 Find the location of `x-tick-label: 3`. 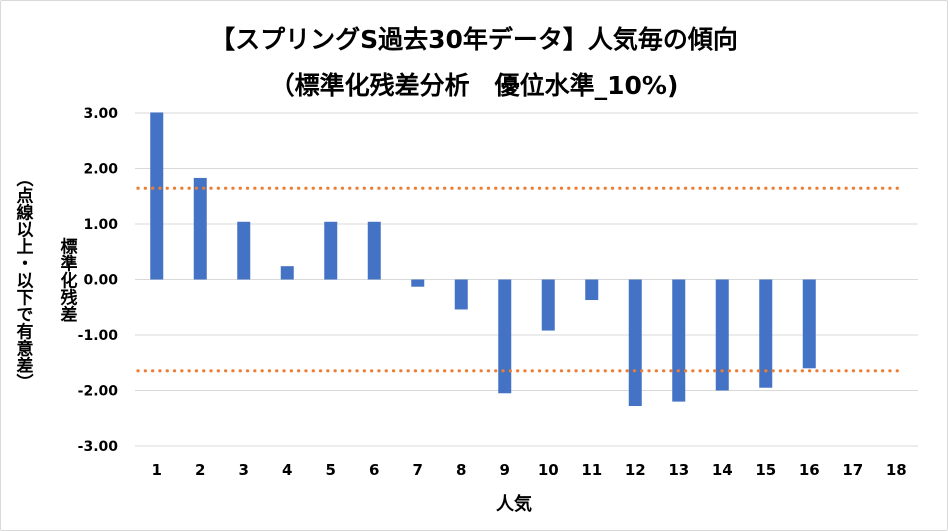

x-tick-label: 3 is located at coordinates (244, 470).